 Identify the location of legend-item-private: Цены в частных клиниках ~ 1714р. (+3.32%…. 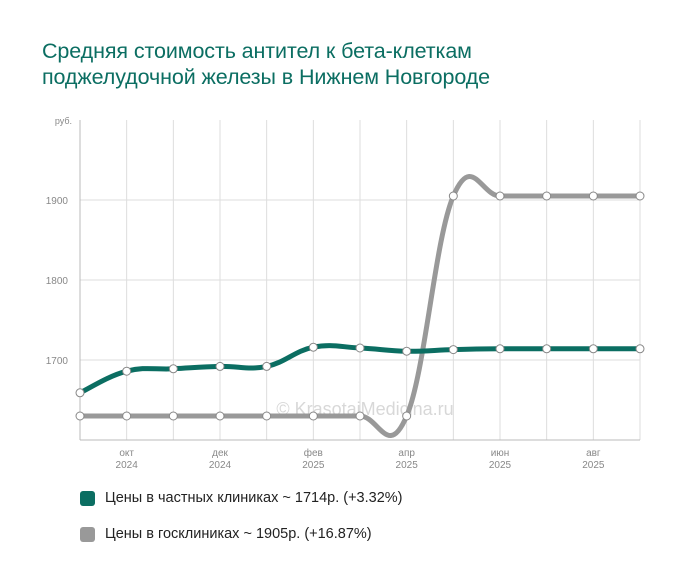
(241, 498).